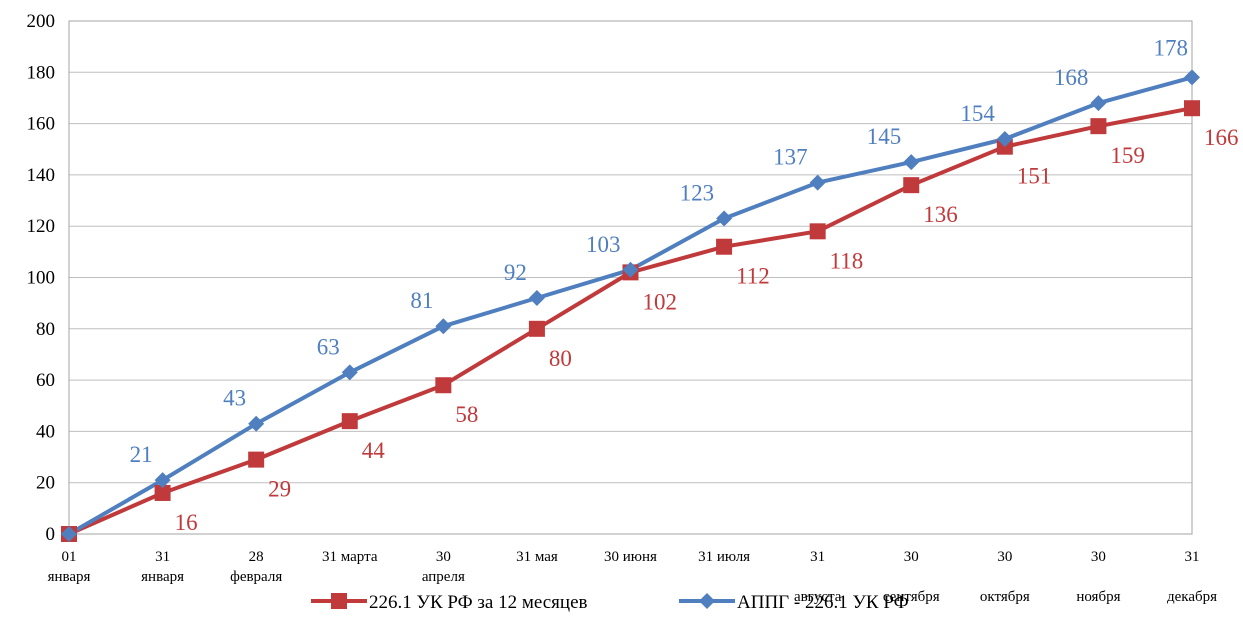 This screenshot has width=1243, height=623. What do you see at coordinates (1098, 577) in the screenshot?
I see `x-tick-label-11: 30 ноября` at bounding box center [1098, 577].